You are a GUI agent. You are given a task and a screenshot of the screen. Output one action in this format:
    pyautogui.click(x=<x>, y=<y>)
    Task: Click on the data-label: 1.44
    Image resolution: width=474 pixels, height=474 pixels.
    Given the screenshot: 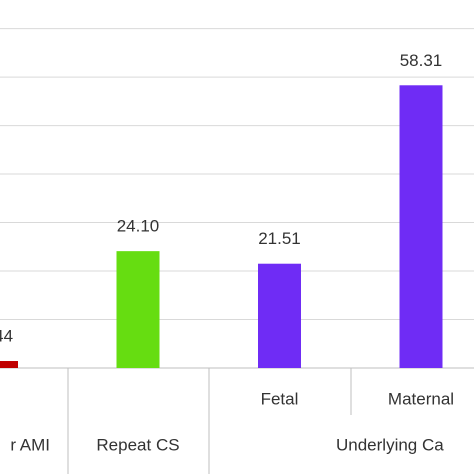 What is the action you would take?
    pyautogui.click(x=6, y=336)
    